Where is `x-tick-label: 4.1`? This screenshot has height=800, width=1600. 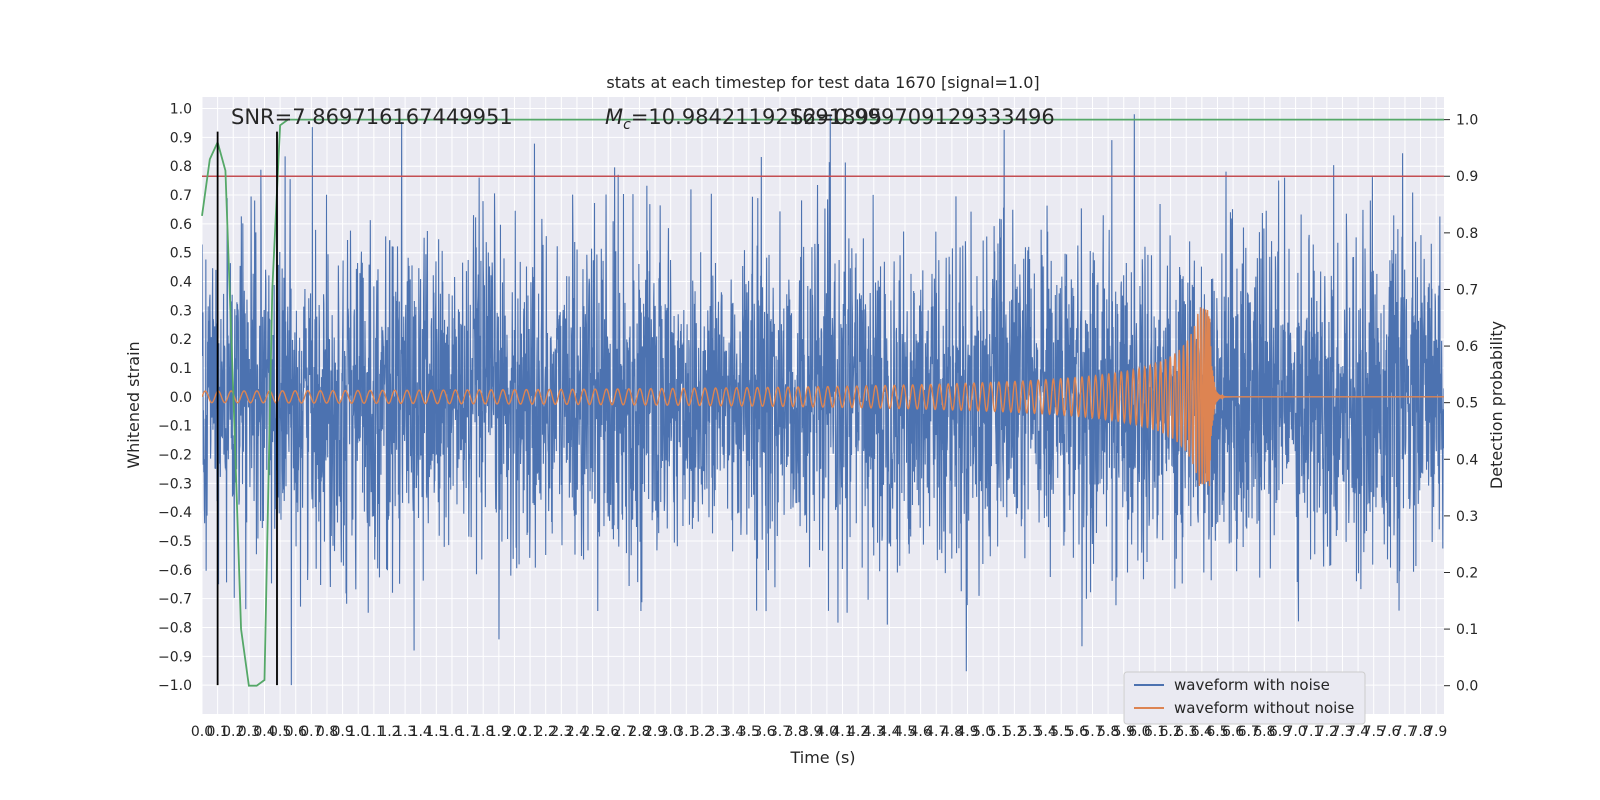
x-tick-label: 4.1 is located at coordinates (842, 732).